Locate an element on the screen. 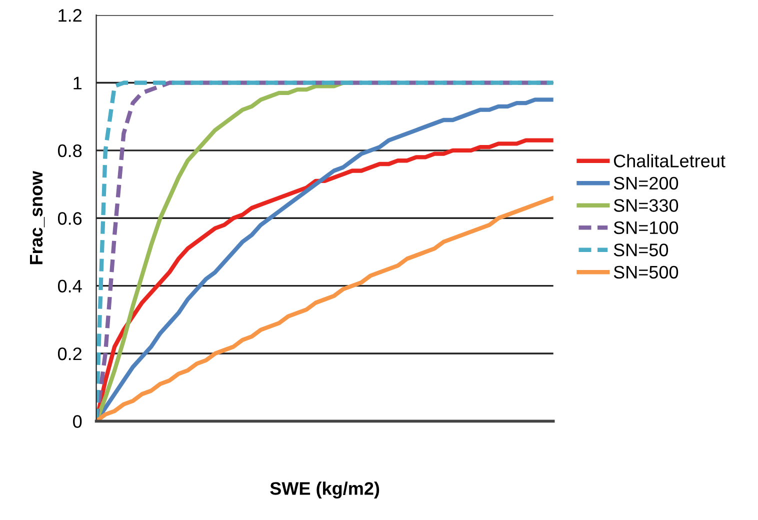  legend-label: ChalitaLetreut is located at coordinates (670, 161).